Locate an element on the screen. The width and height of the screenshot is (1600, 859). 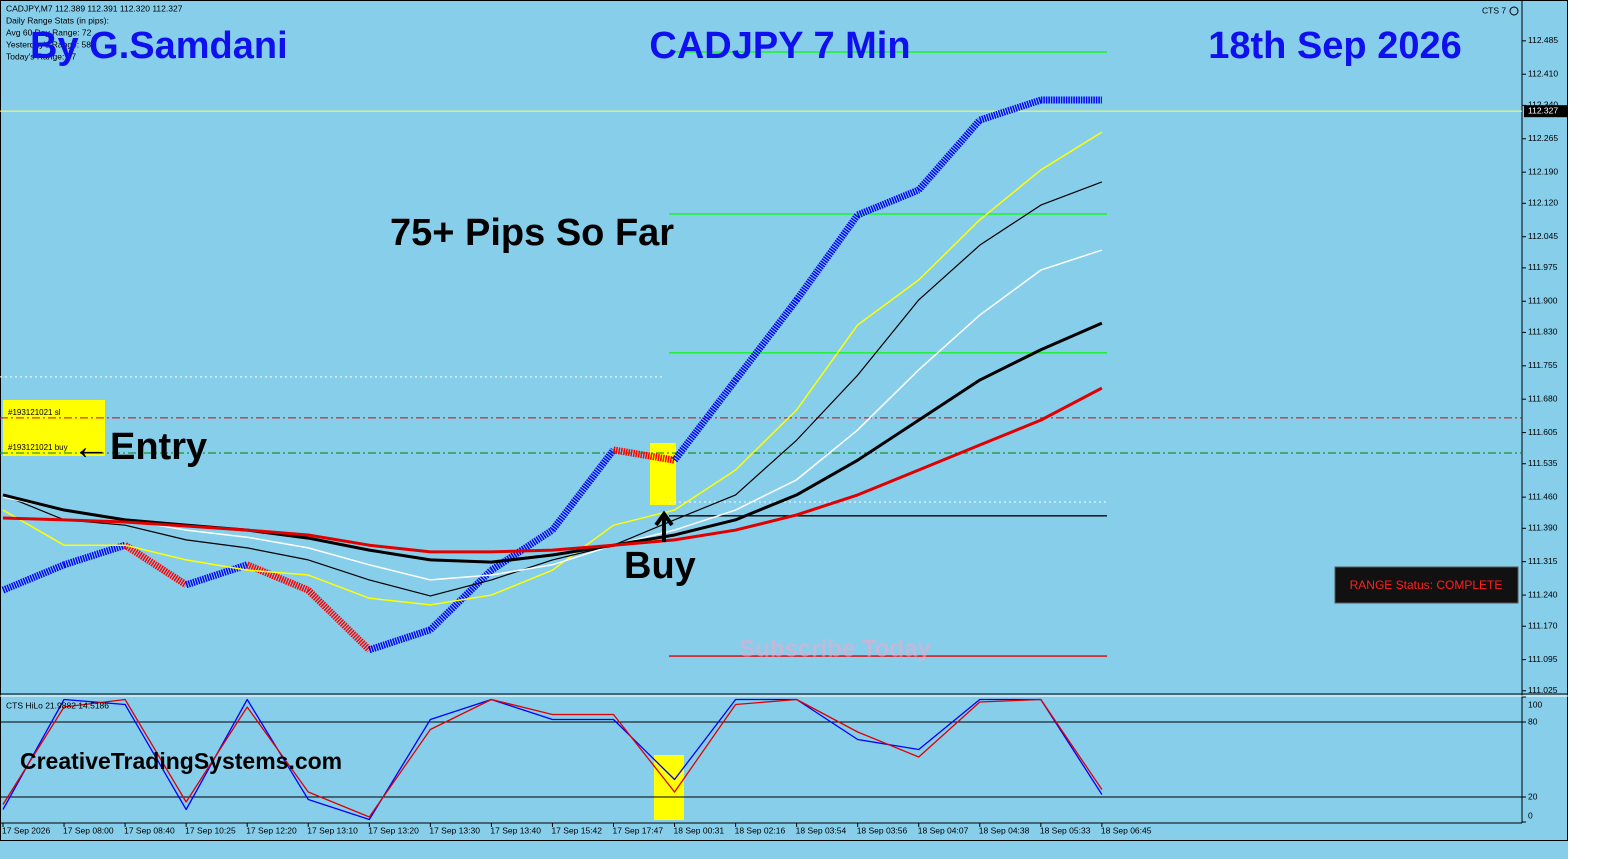
y-tick-label: 111.975 is located at coordinates (1543, 267).